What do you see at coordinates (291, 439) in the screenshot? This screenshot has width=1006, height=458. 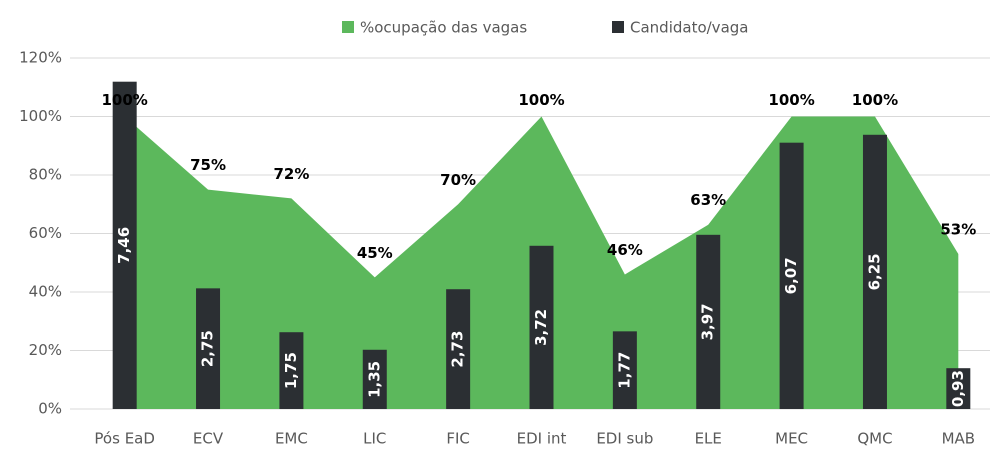 I see `x-tick-label: EMC` at bounding box center [291, 439].